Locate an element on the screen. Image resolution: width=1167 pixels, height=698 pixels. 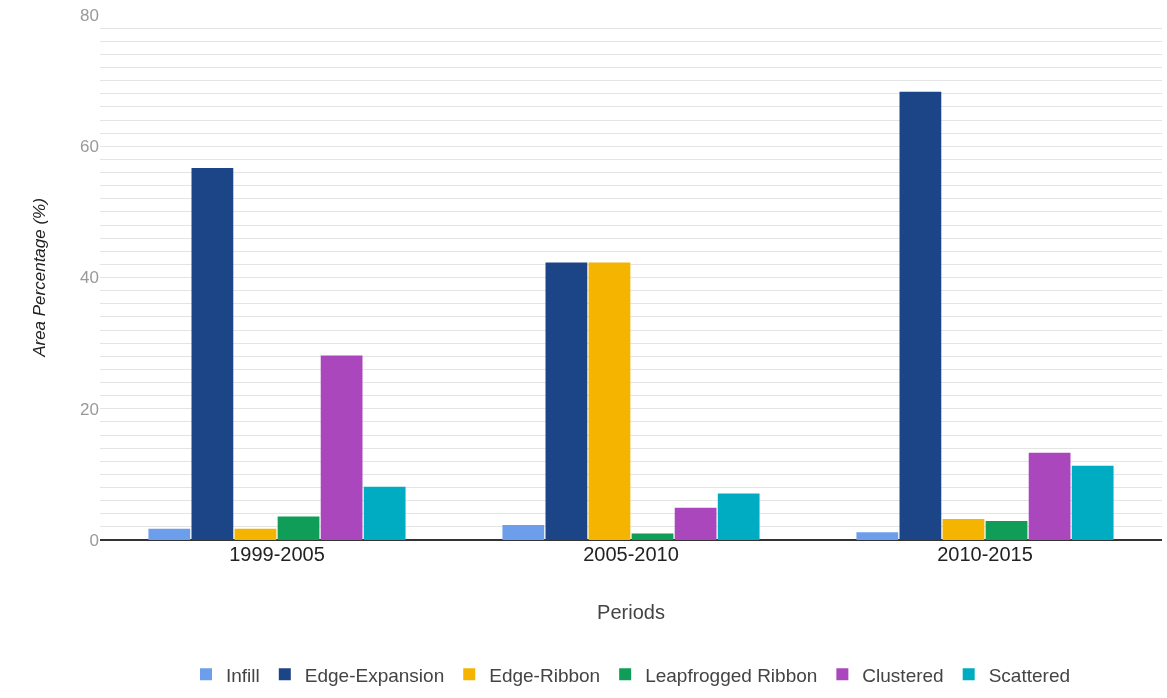
y-tick-label: 40 is located at coordinates (89, 278).